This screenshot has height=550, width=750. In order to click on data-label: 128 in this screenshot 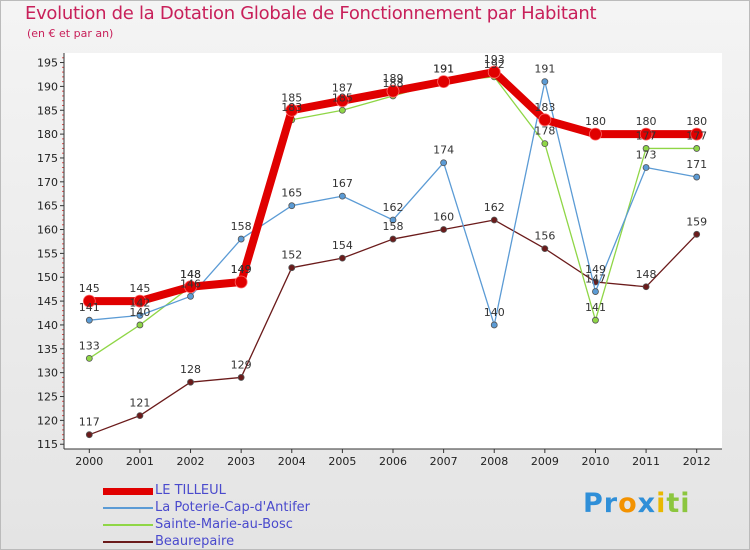, I will do `click(190, 369)`.